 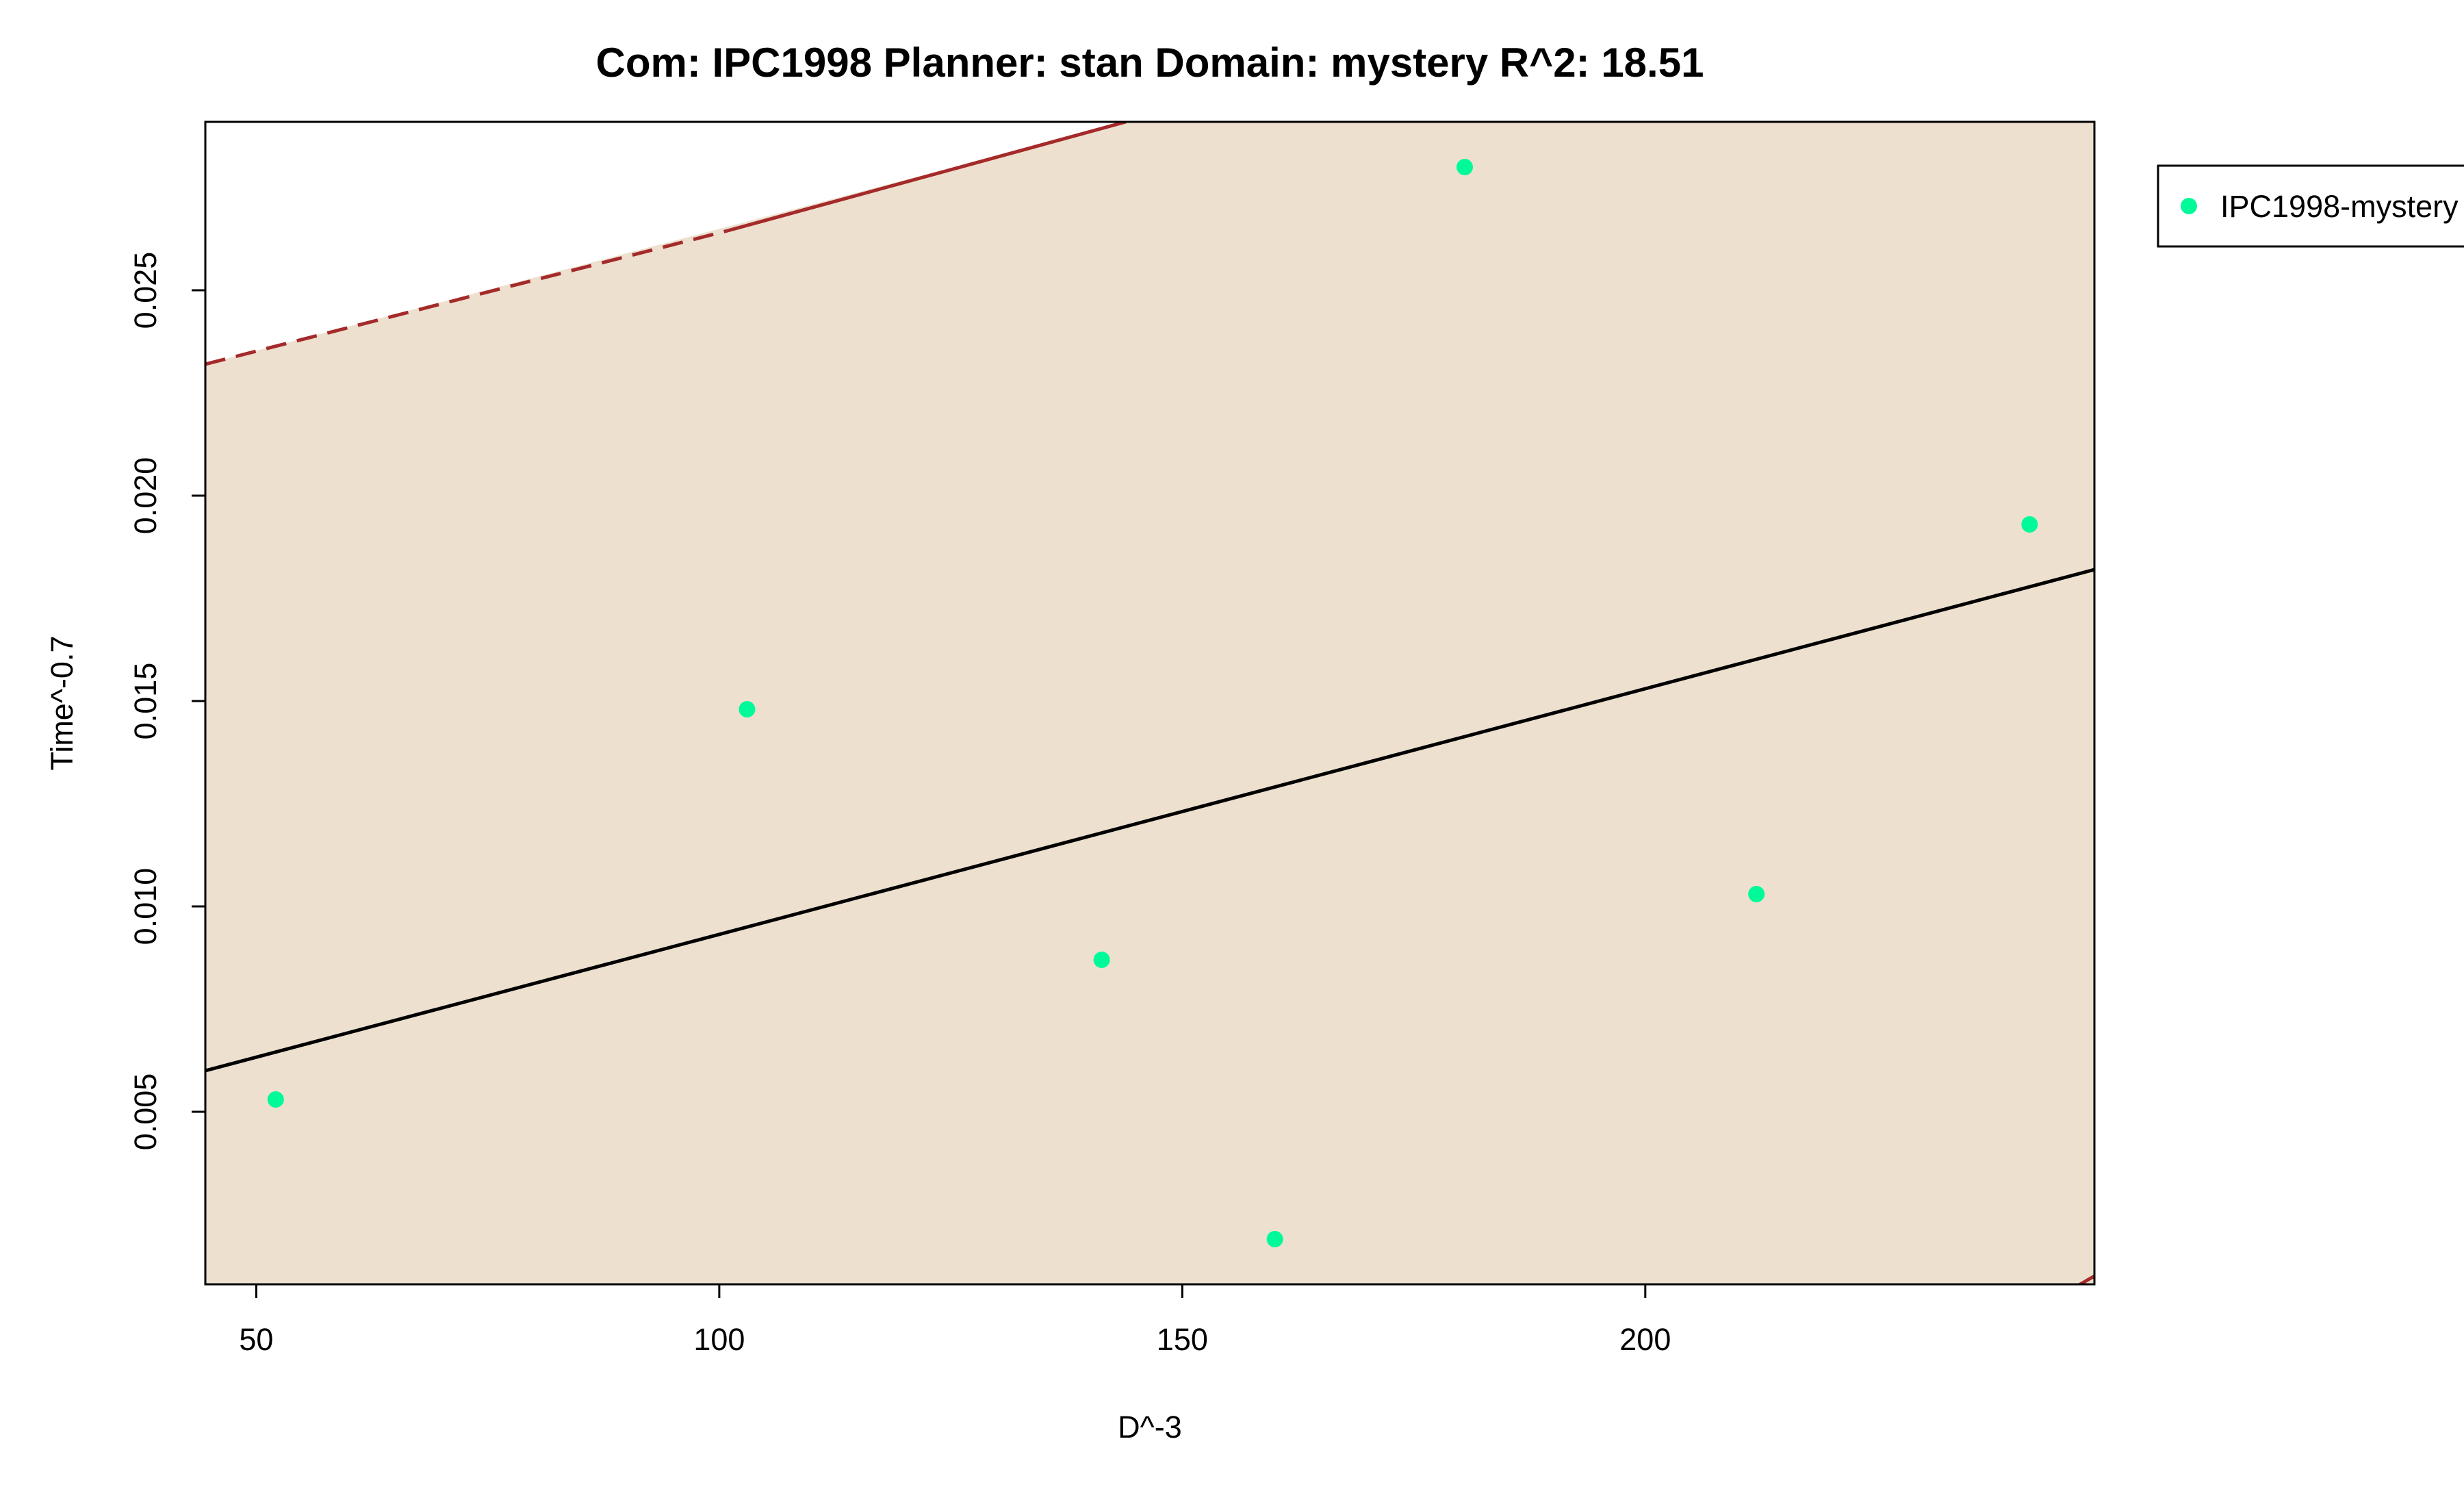 What do you see at coordinates (2339, 206) in the screenshot?
I see `legend-label: IPC1998-mystery` at bounding box center [2339, 206].